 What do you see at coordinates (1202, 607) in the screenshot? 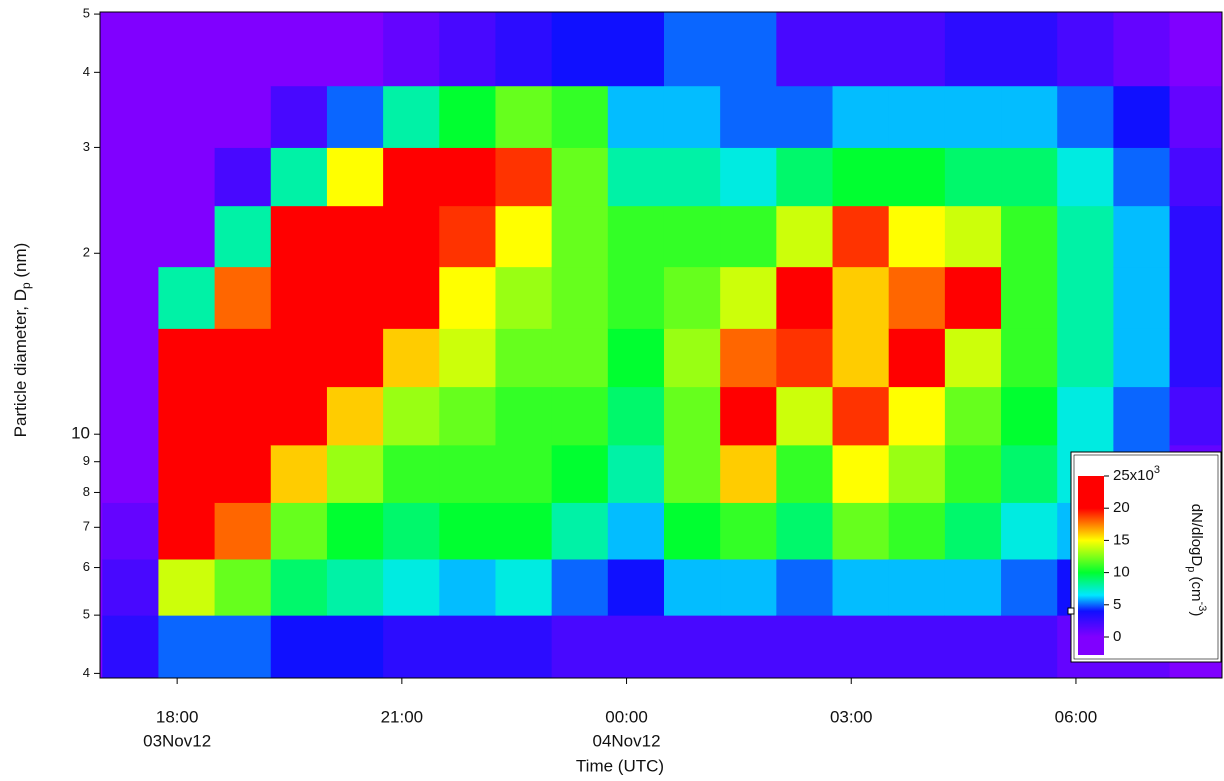
I see `clabel-sup: -3` at bounding box center [1202, 607].